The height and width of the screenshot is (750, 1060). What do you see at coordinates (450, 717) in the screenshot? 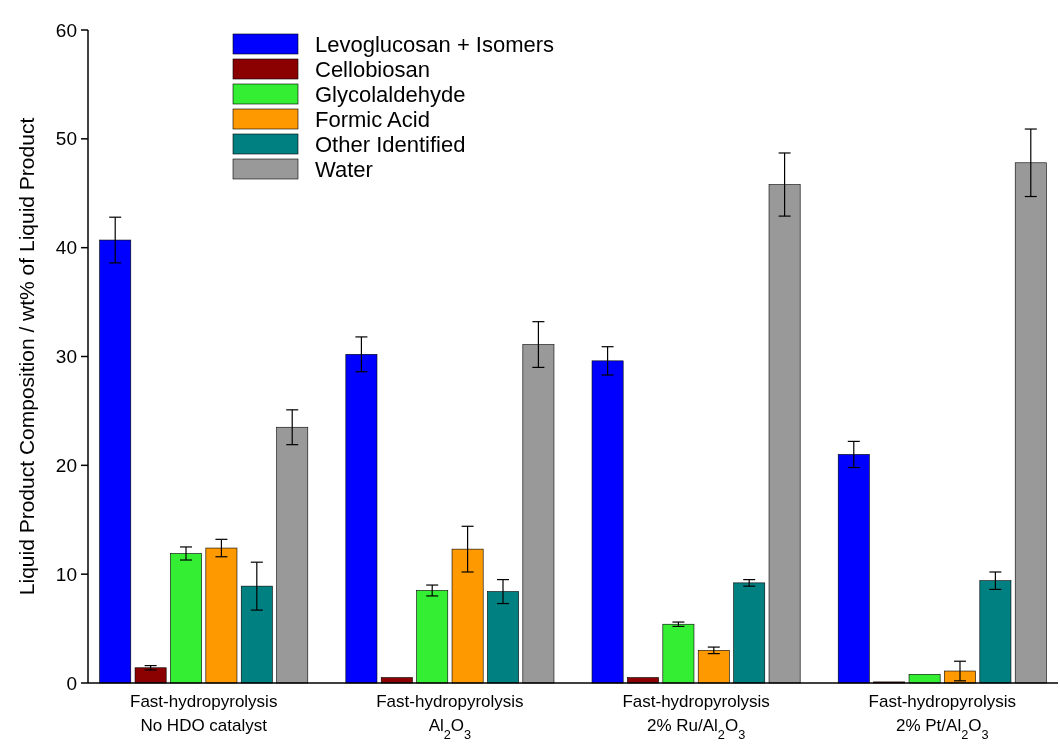
I see `x-tick-label: Fast-hydropyrolysis Al$_{2}$O$_{3}$` at bounding box center [450, 717].